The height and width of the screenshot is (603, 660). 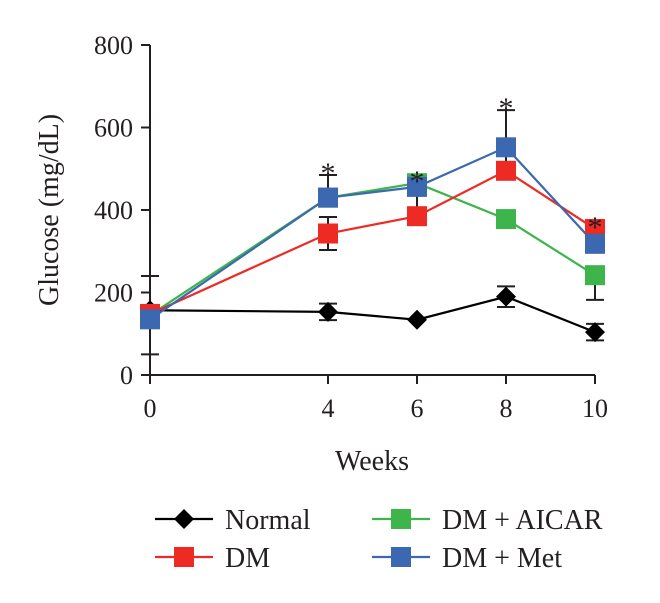 What do you see at coordinates (113, 45) in the screenshot?
I see `y-tick-label: 800` at bounding box center [113, 45].